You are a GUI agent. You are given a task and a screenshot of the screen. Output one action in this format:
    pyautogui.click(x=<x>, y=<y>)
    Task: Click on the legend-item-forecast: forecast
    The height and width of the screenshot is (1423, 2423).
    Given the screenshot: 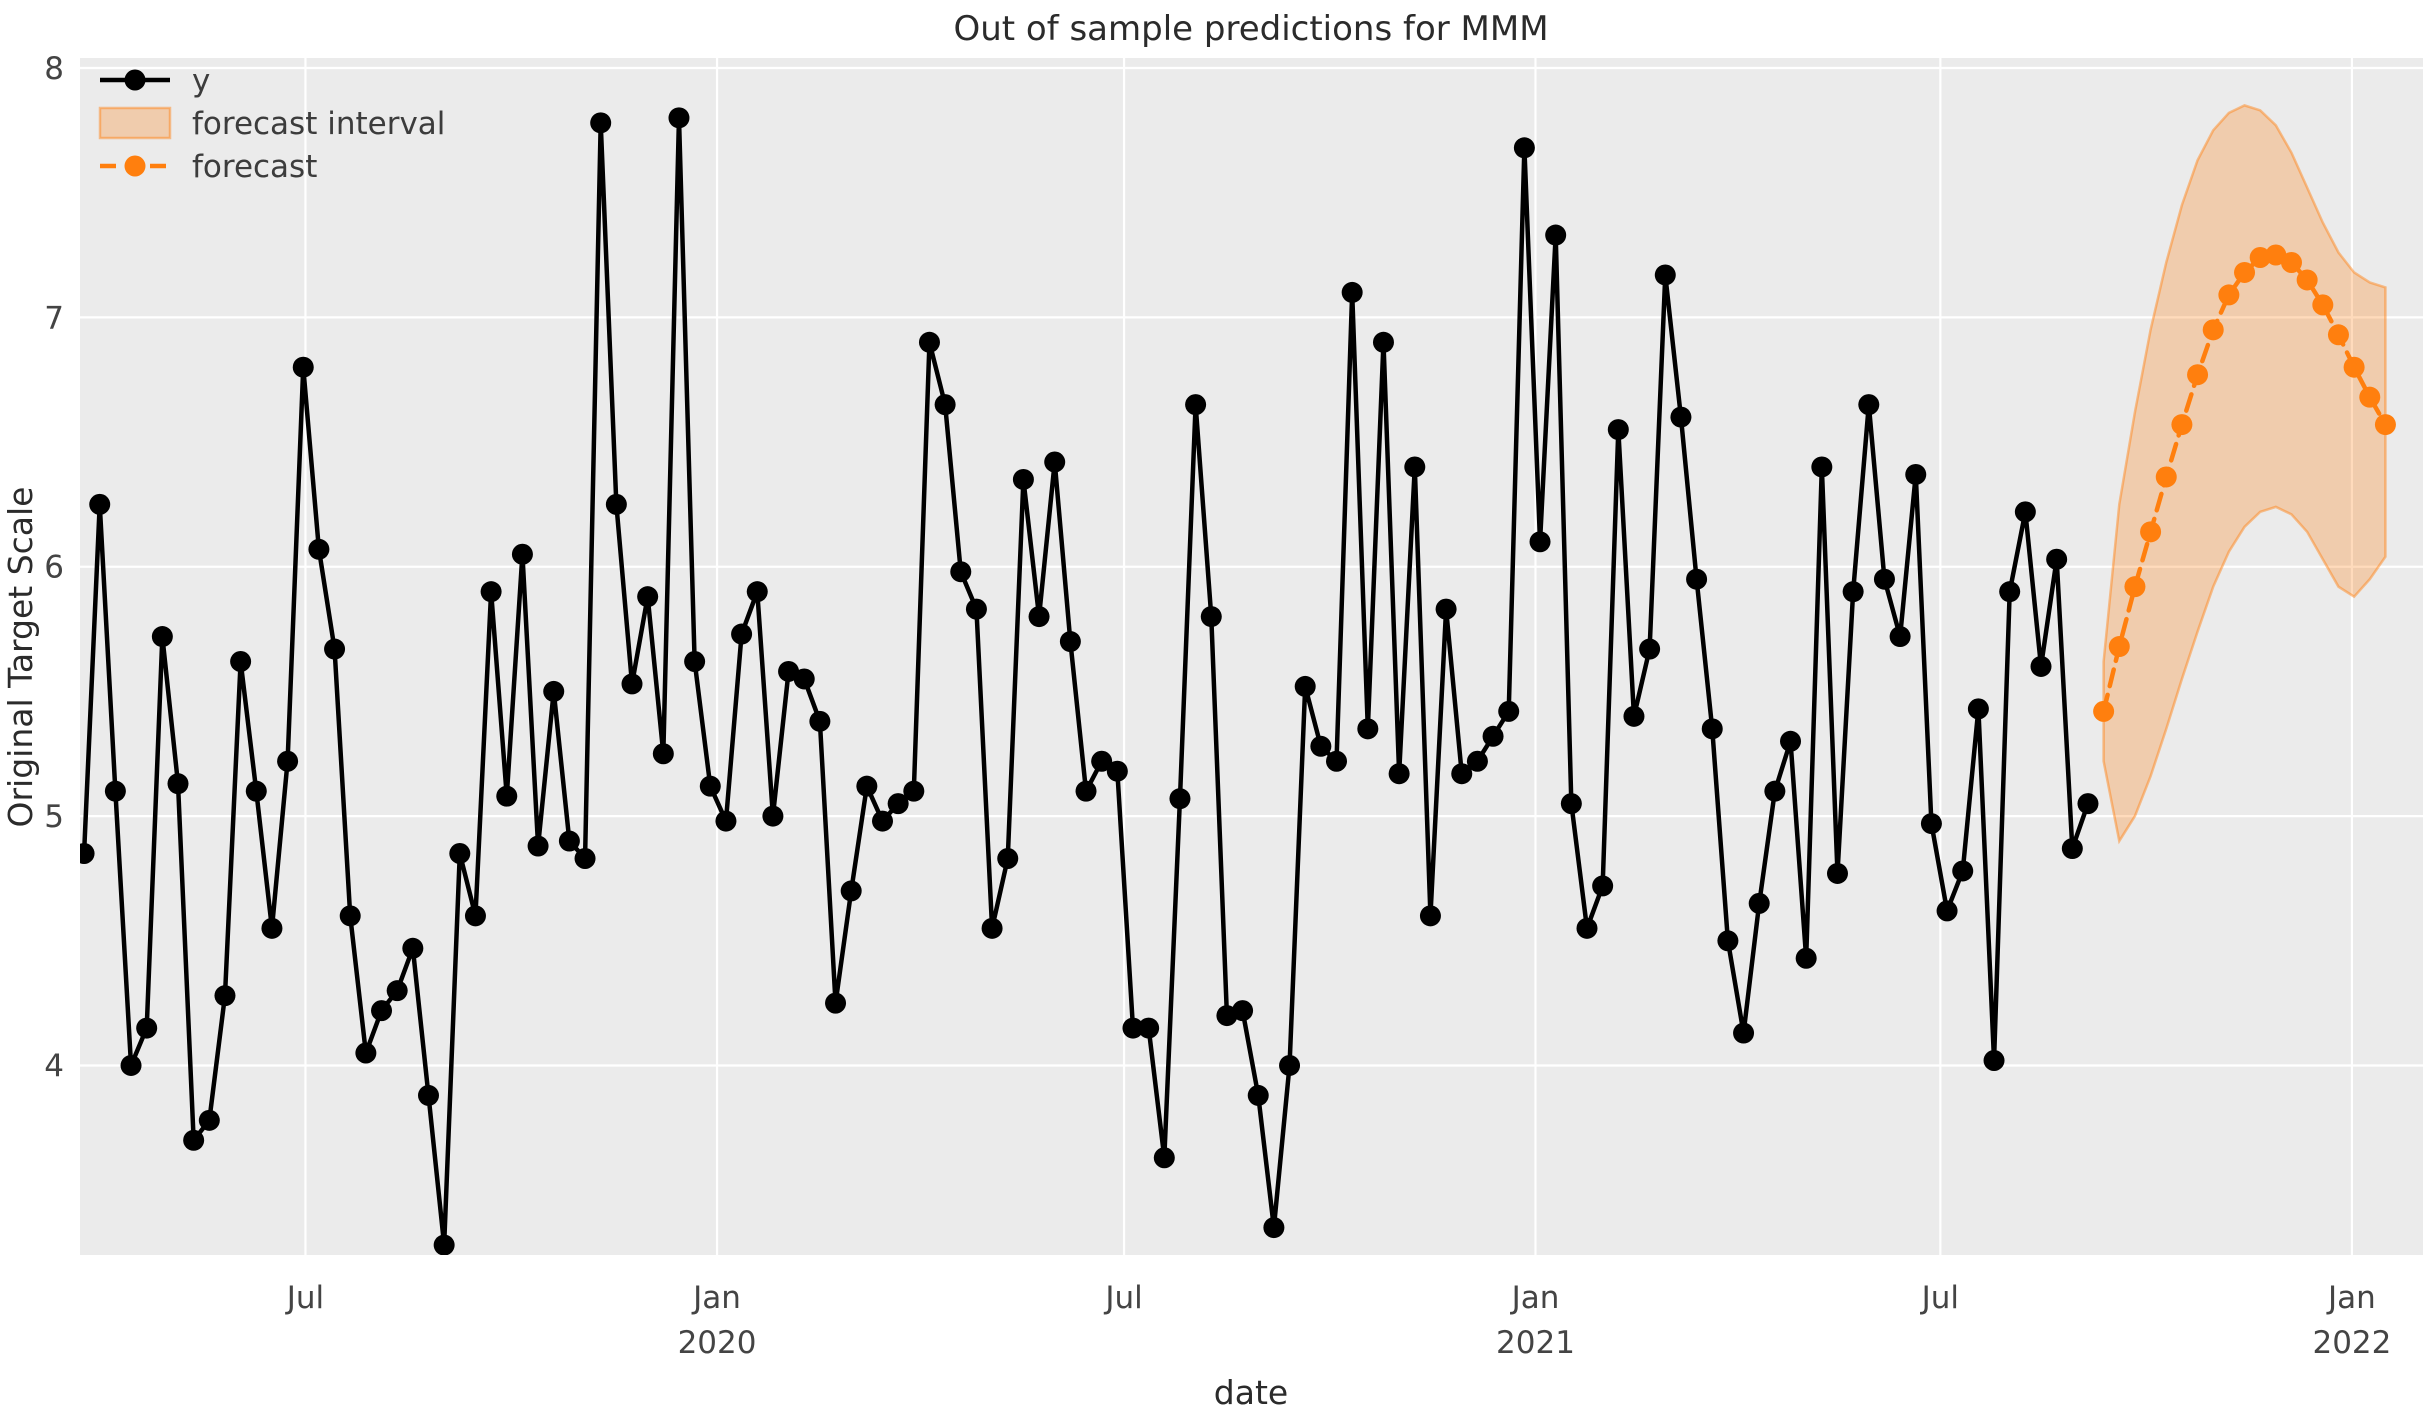 What is the action you would take?
    pyautogui.click(x=208, y=167)
    